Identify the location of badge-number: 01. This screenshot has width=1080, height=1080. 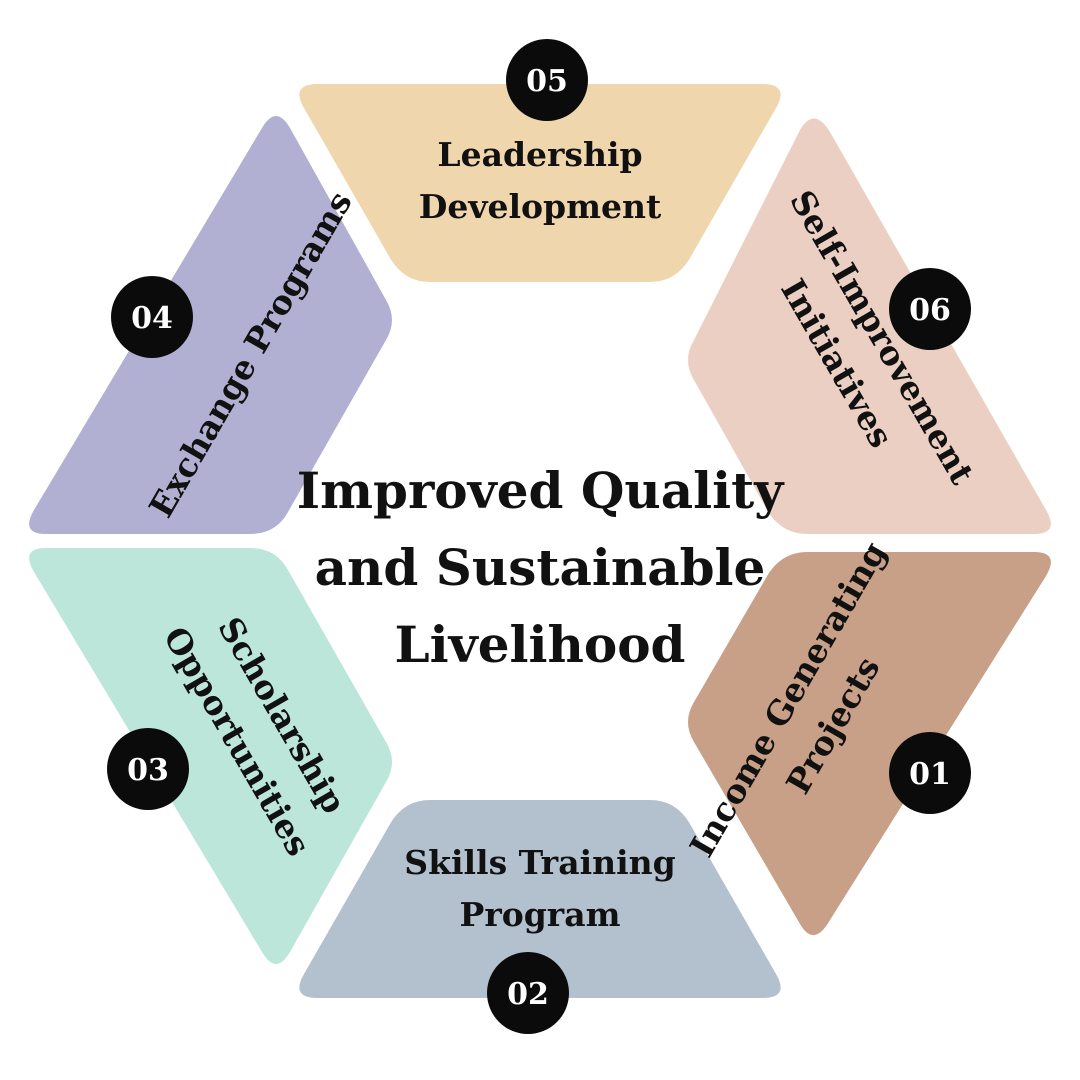
(930, 774).